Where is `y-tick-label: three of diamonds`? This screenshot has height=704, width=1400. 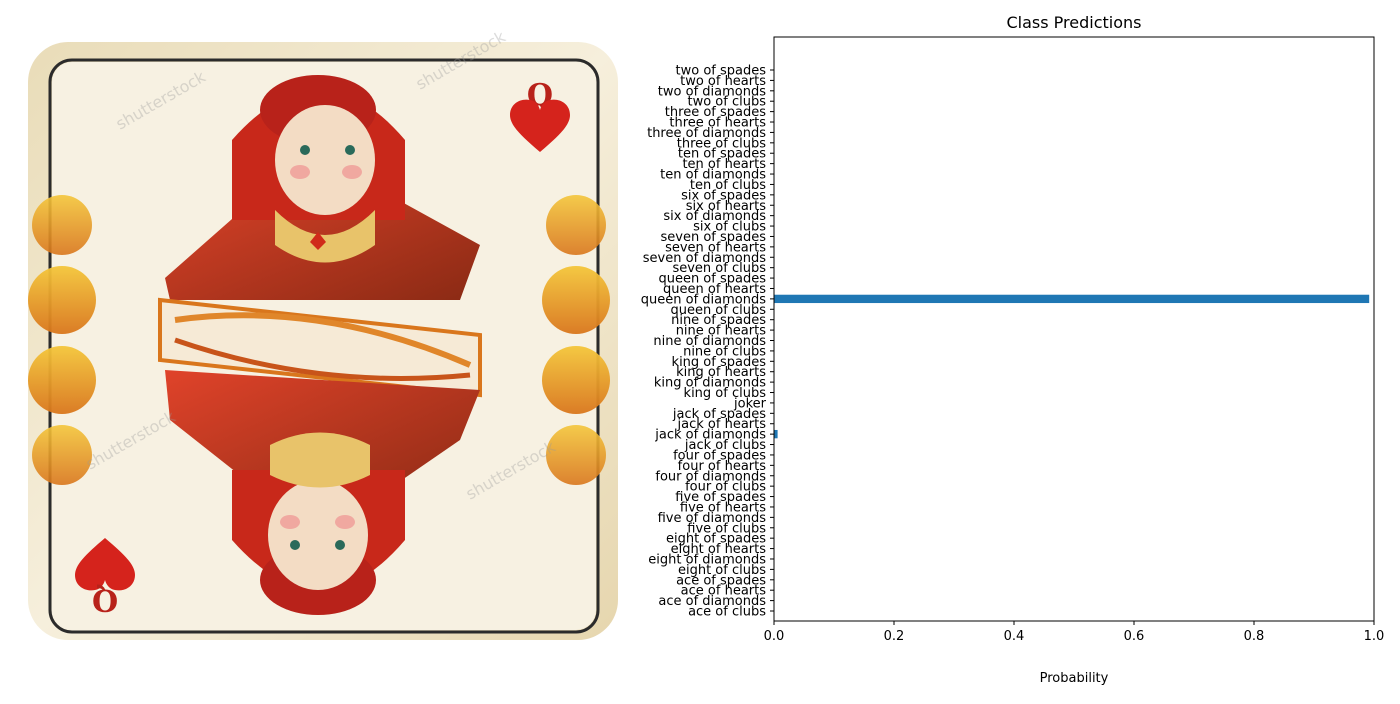
y-tick-label: three of diamonds is located at coordinates (706, 133).